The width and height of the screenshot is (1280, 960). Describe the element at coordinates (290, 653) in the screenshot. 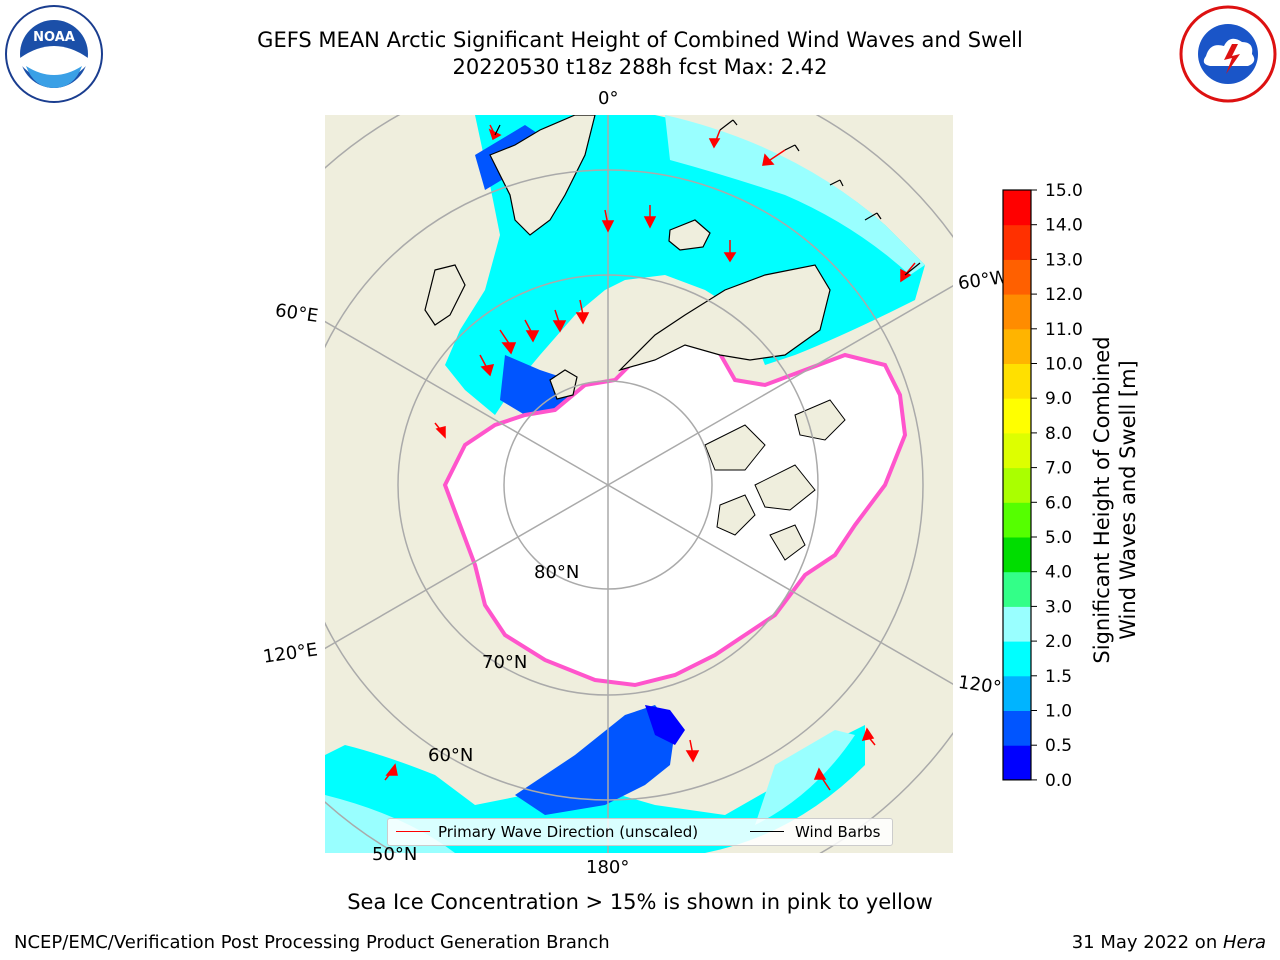

I see `lon-label-120e: 120°E` at that location.